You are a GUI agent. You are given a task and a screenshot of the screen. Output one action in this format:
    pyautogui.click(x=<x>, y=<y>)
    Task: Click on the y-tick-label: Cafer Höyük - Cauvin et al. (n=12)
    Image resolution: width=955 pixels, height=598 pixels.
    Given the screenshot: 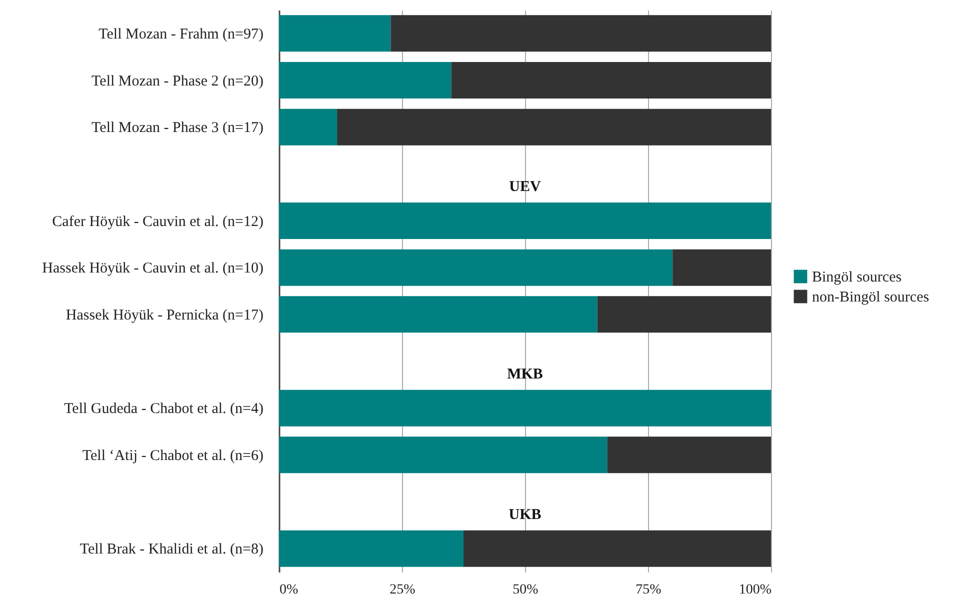 What is the action you would take?
    pyautogui.click(x=158, y=222)
    